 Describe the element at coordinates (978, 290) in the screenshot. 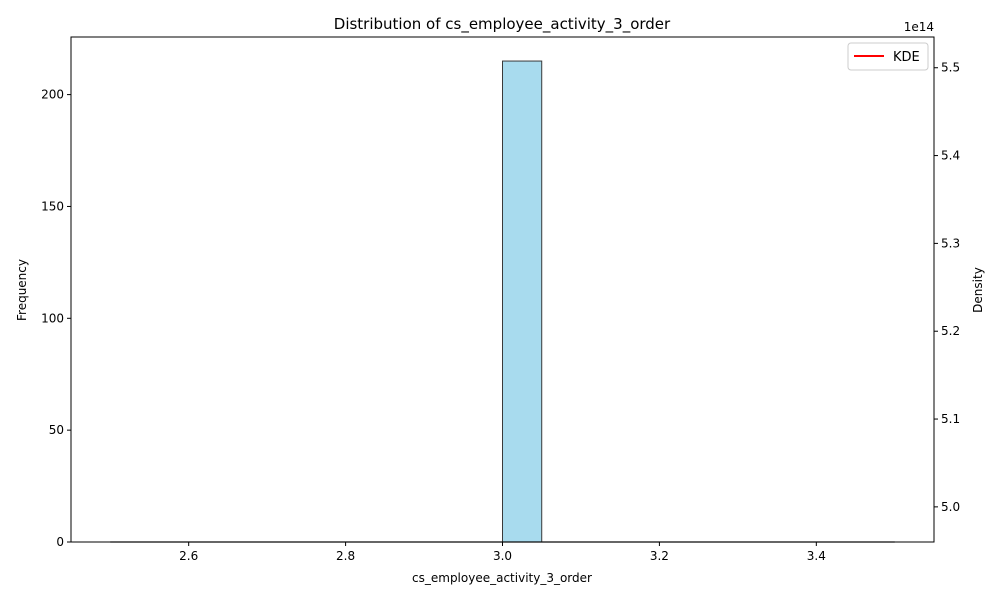

I see `y2-axis-label: Density` at that location.